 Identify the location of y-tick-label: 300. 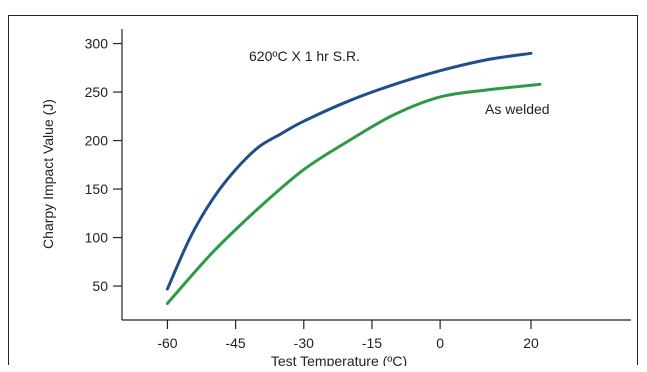
(97, 44).